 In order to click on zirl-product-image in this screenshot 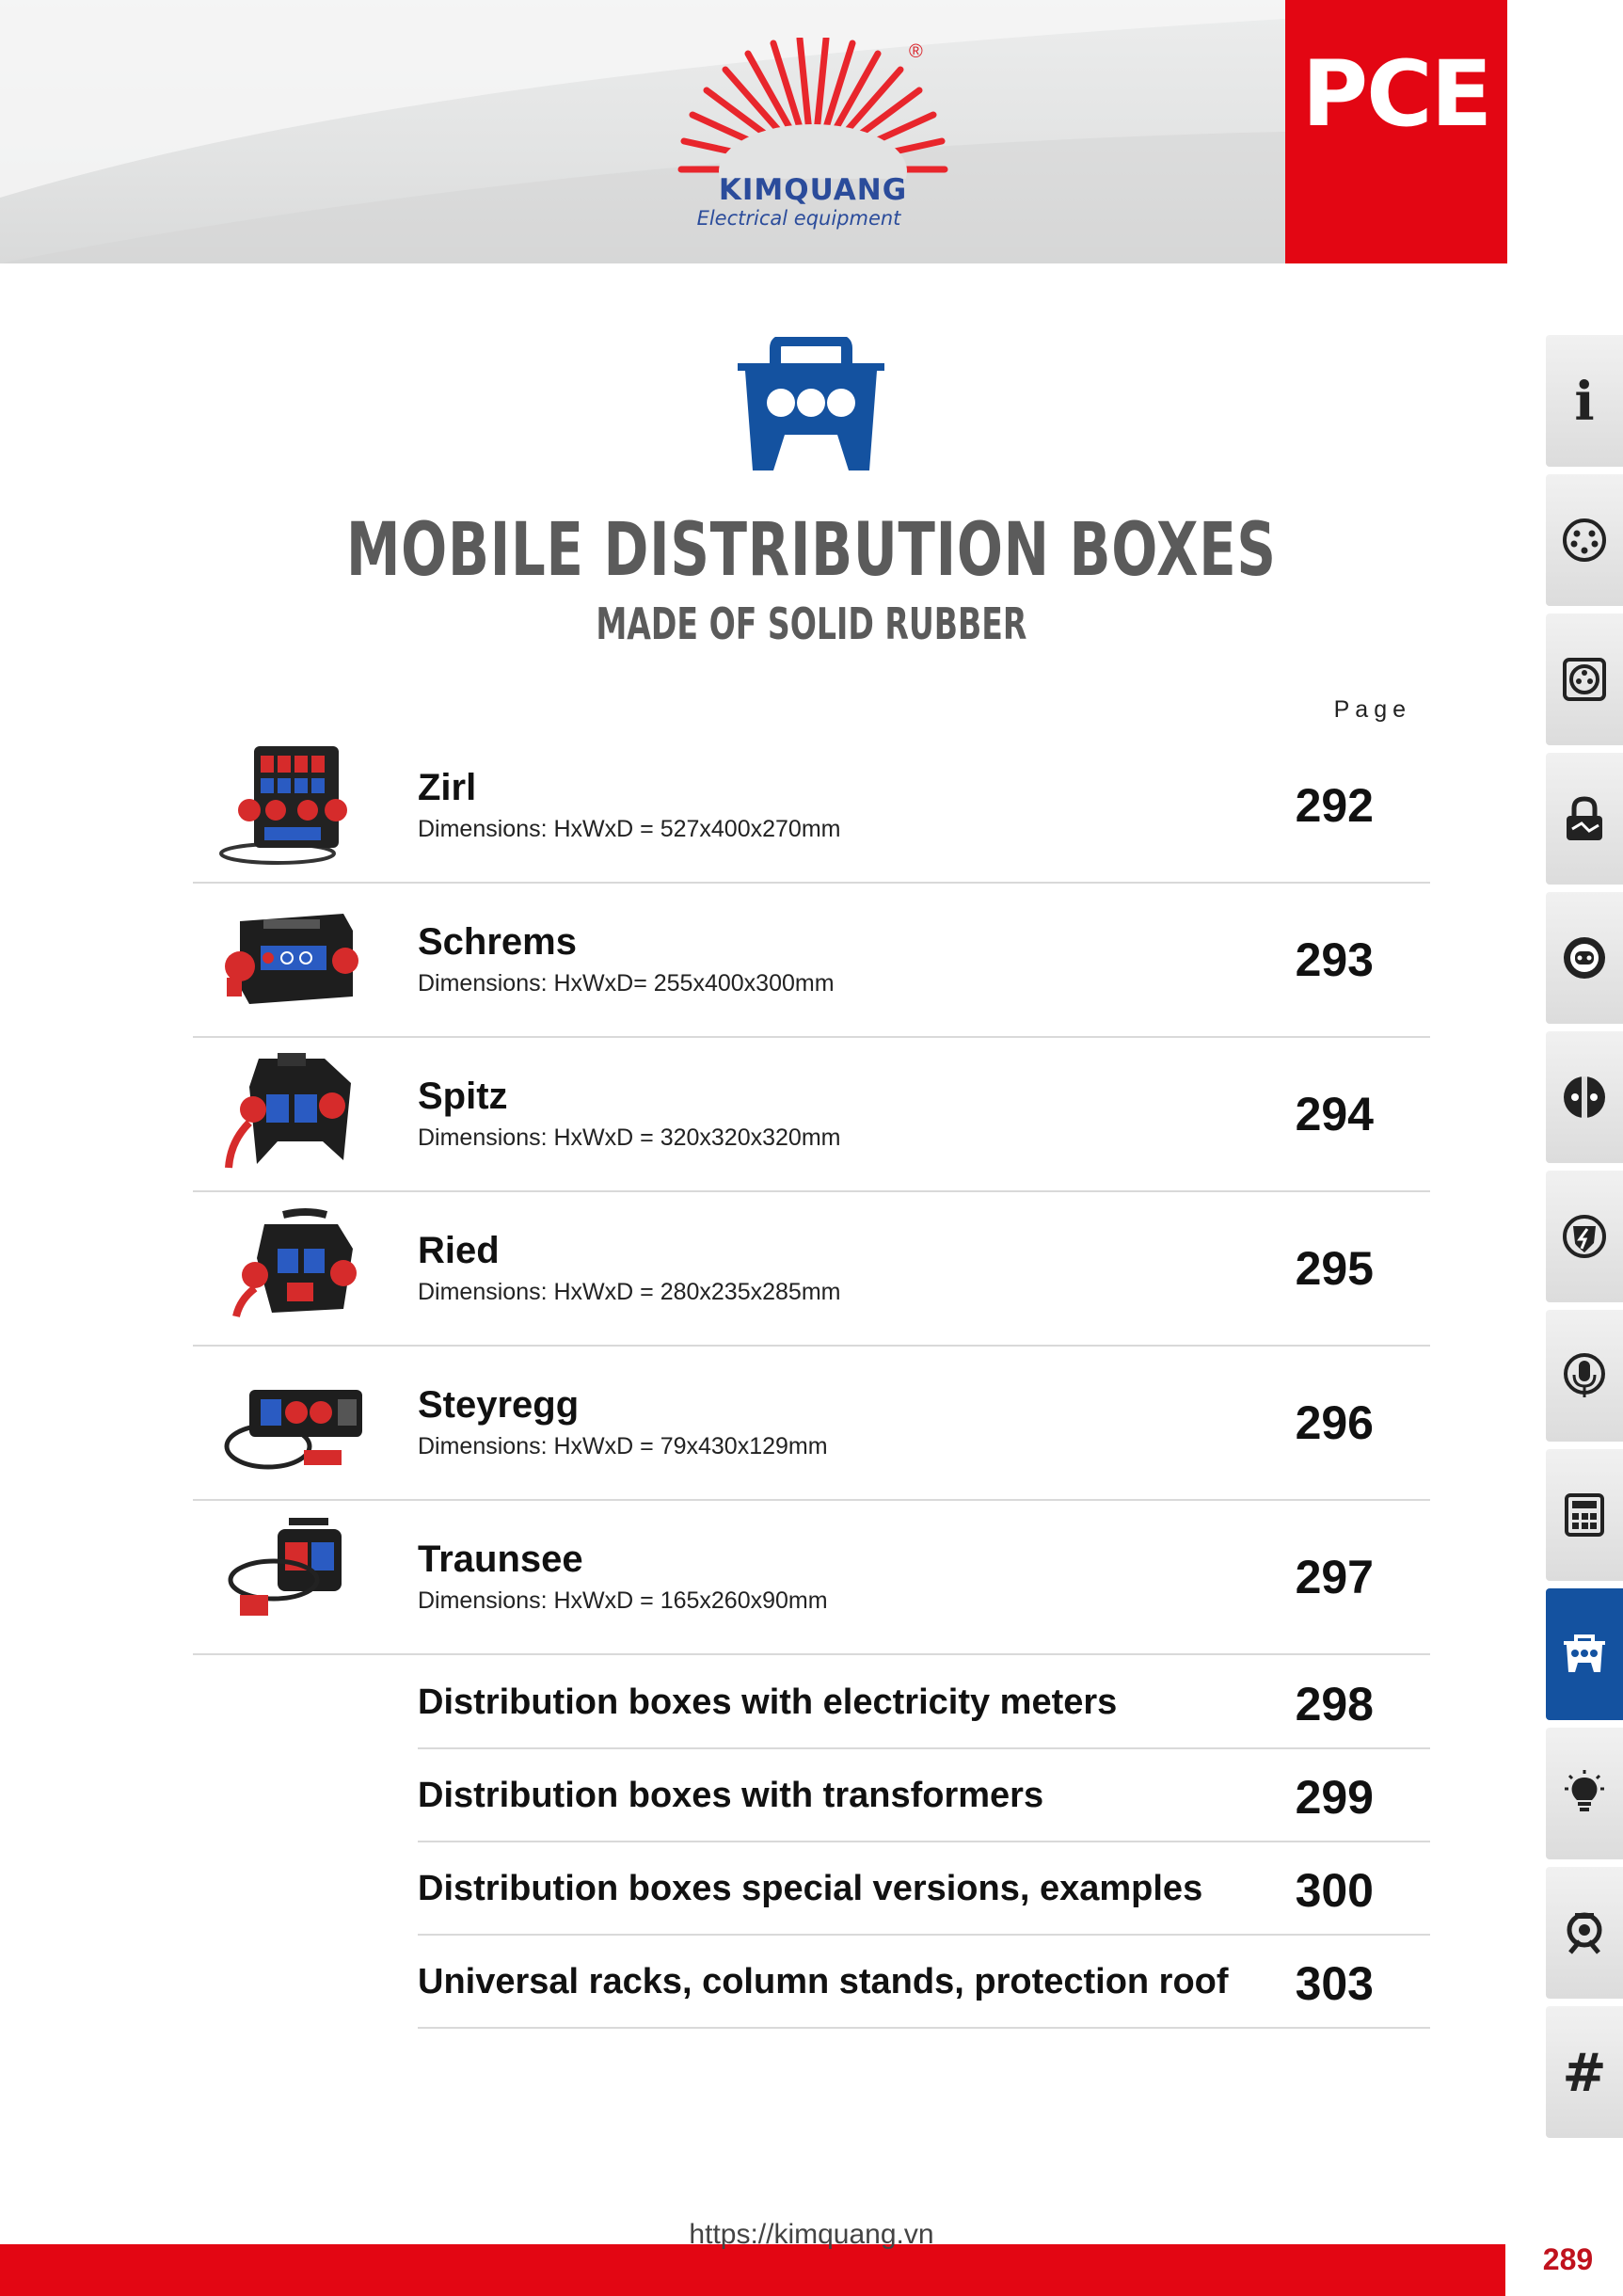, I will do `click(283, 805)`.